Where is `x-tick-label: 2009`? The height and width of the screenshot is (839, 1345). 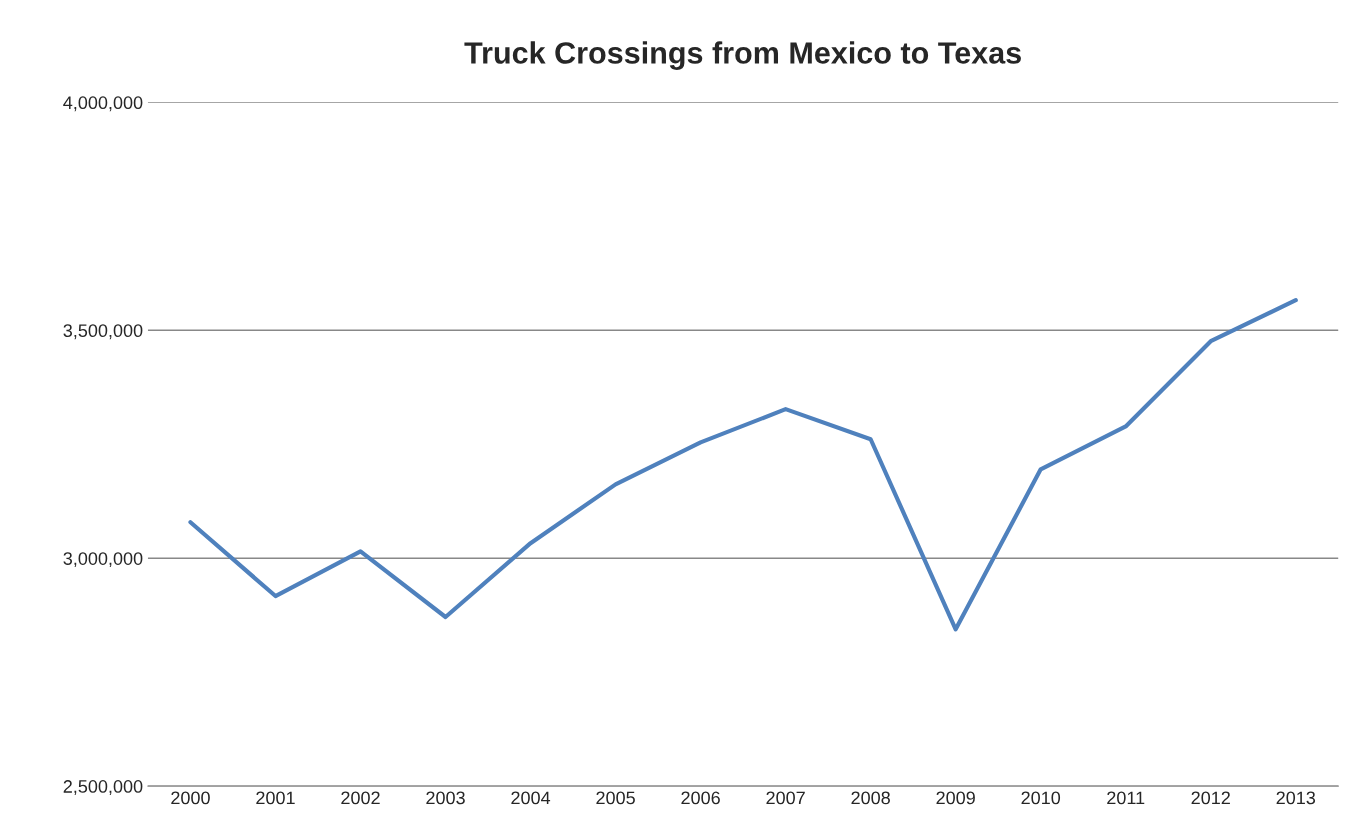
x-tick-label: 2009 is located at coordinates (955, 798).